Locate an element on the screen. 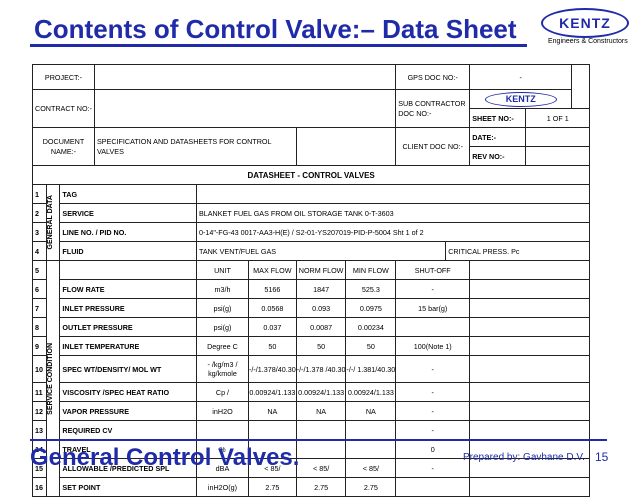  document-label: DOCUMENT NAME:- is located at coordinates (63, 146).